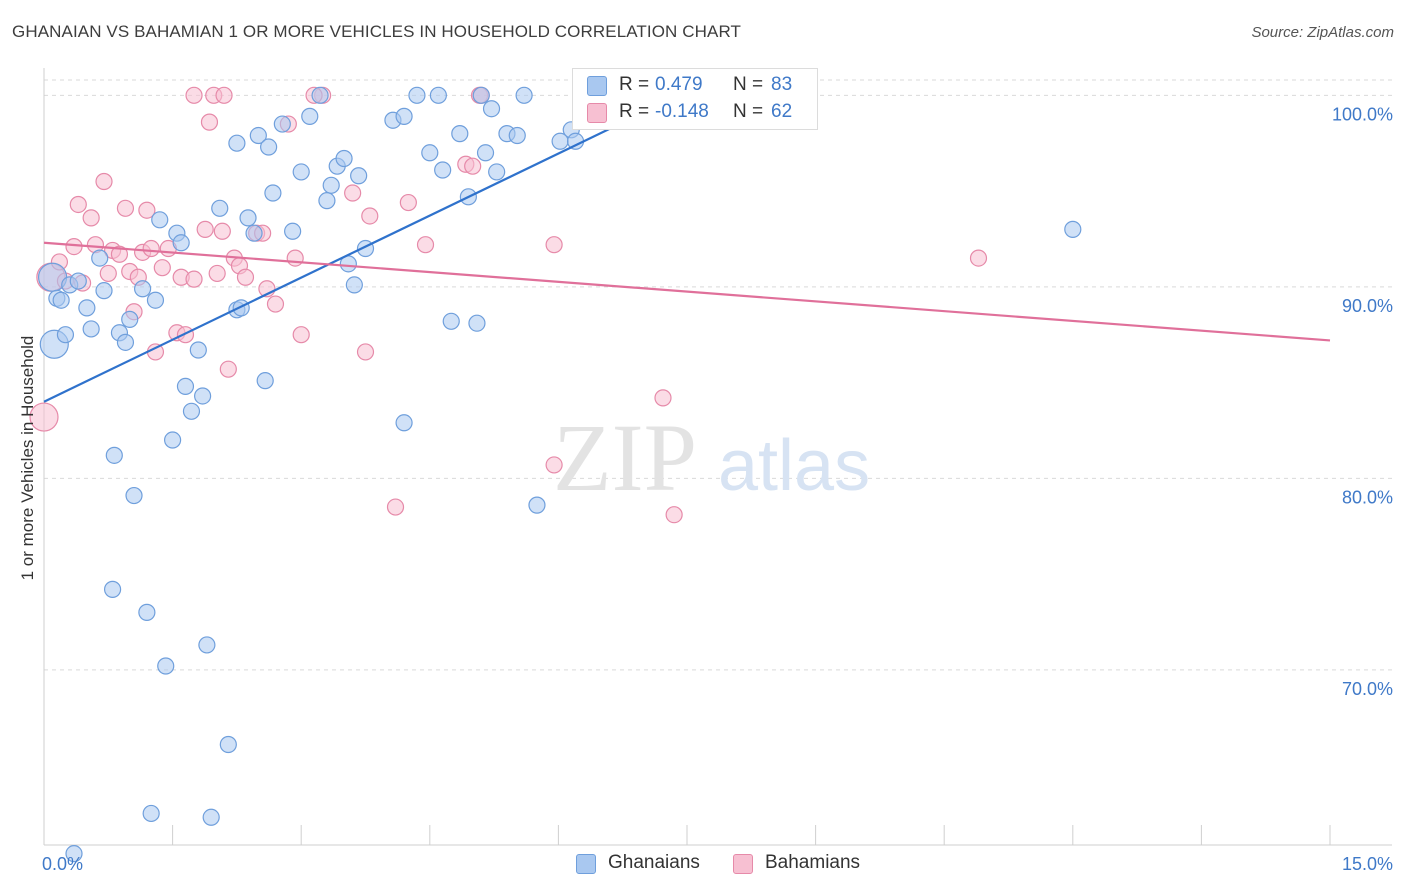 The width and height of the screenshot is (1406, 892). Describe the element at coordinates (27, 458) in the screenshot. I see `y-axis-label: 1 or more Vehicles in Household` at that location.